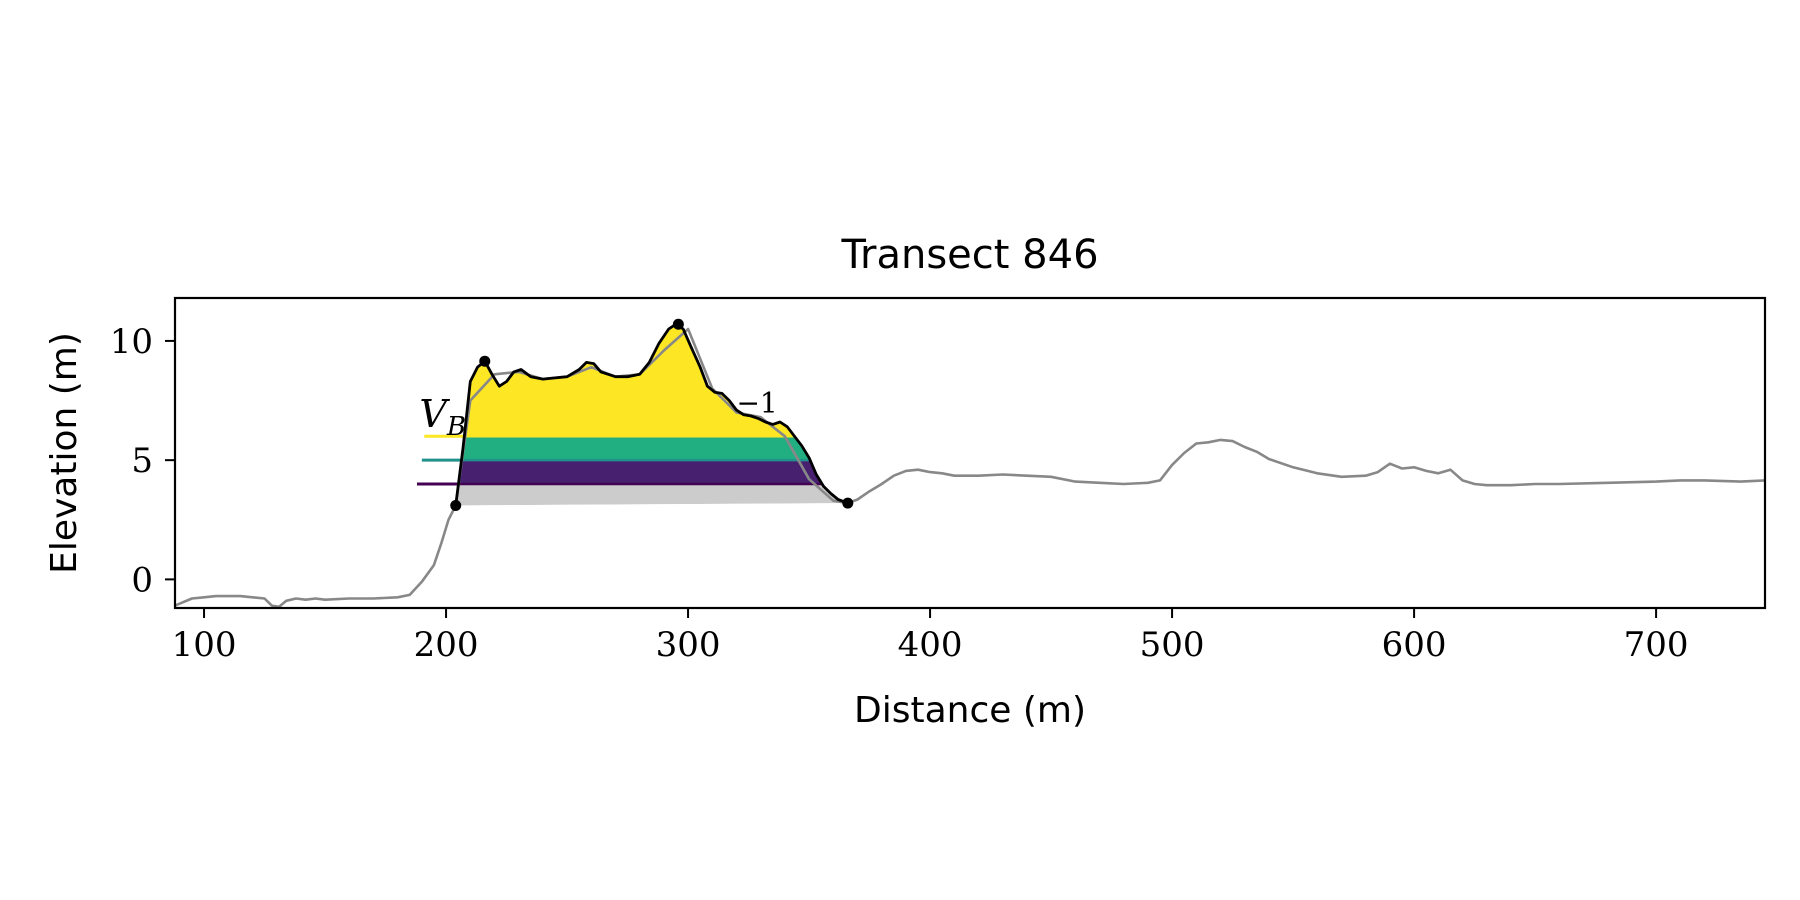 This screenshot has width=1800, height=900. Describe the element at coordinates (1414, 645) in the screenshot. I see `x-tick-label-5: 600` at that location.